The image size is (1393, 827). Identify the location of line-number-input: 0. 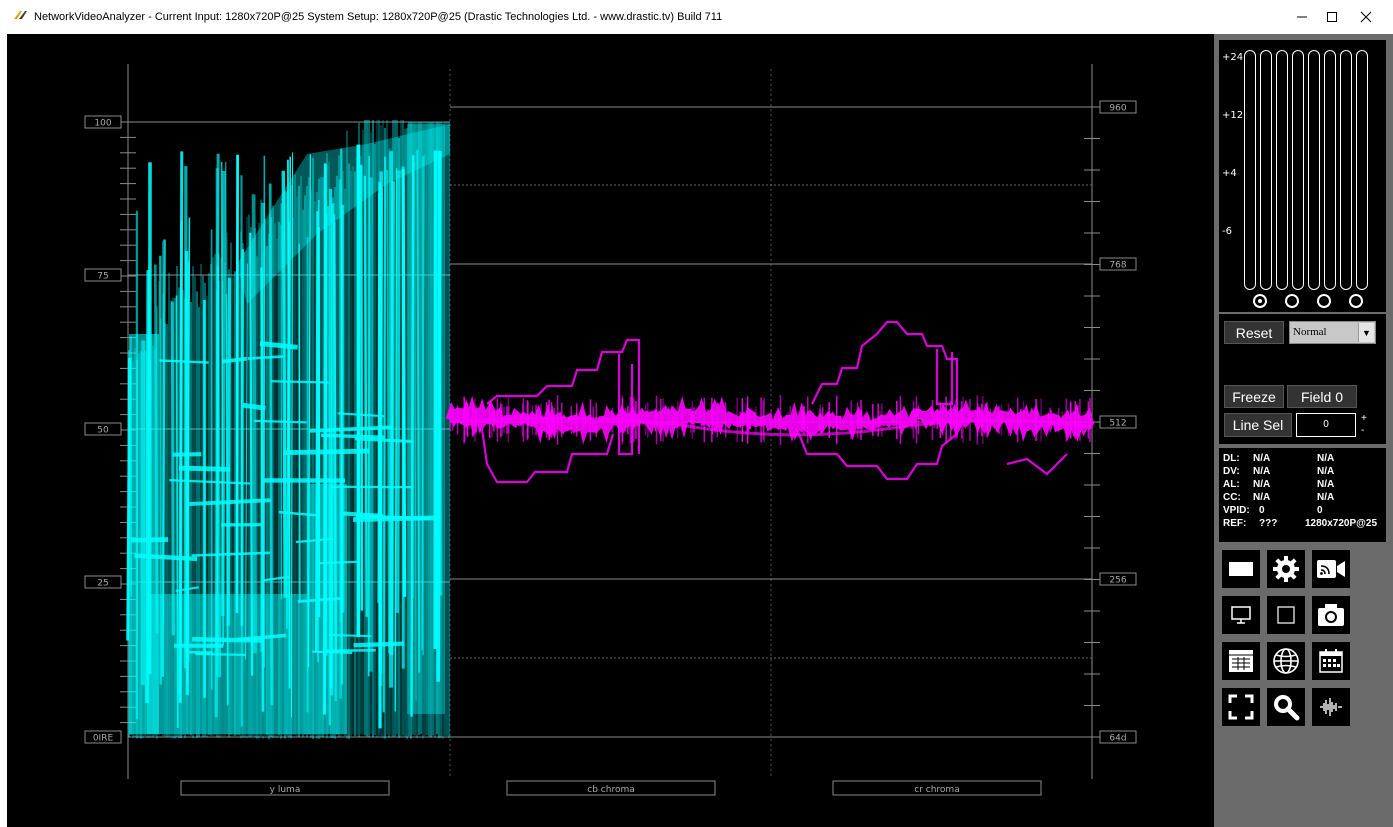
(1326, 425).